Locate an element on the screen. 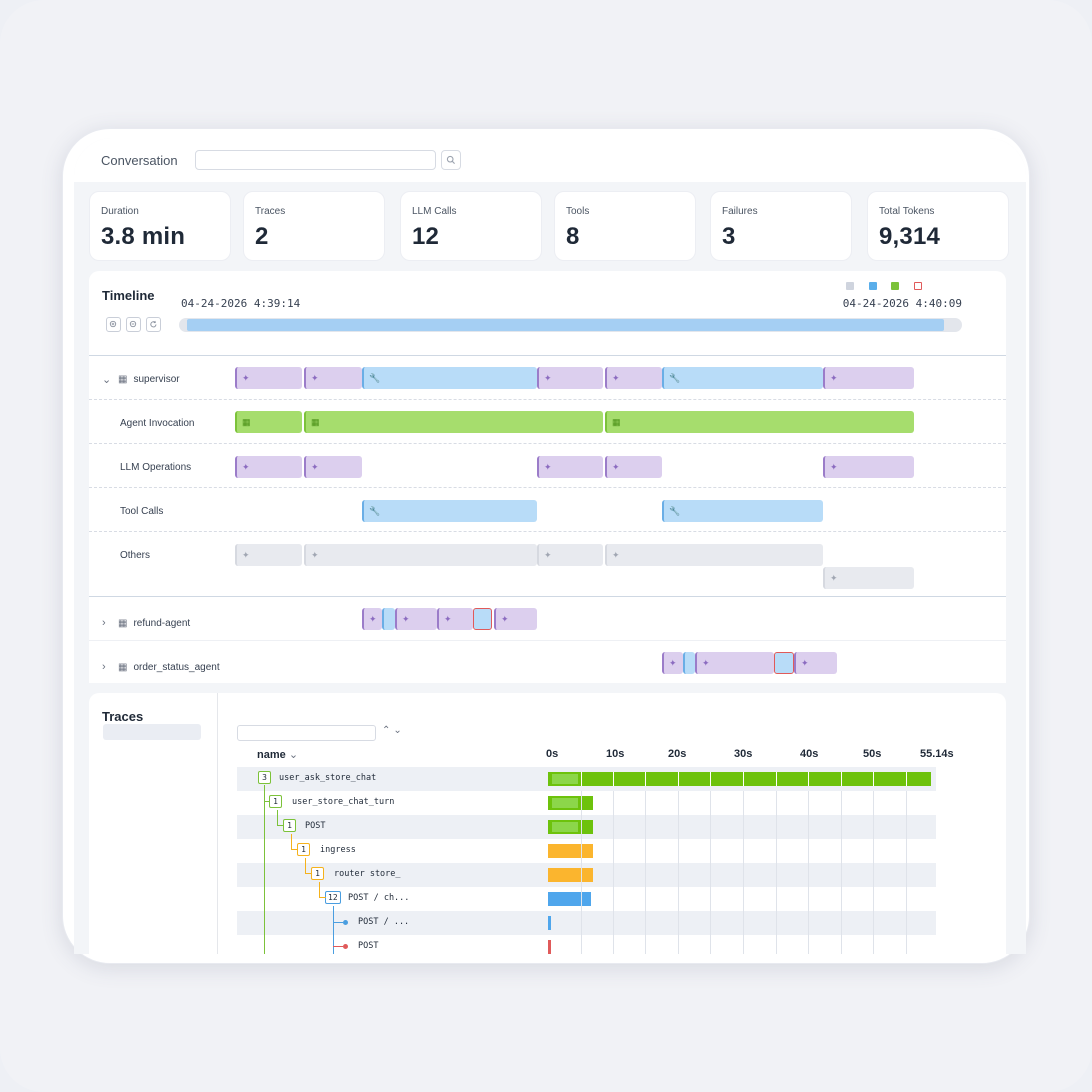  search-button is located at coordinates (451, 160).